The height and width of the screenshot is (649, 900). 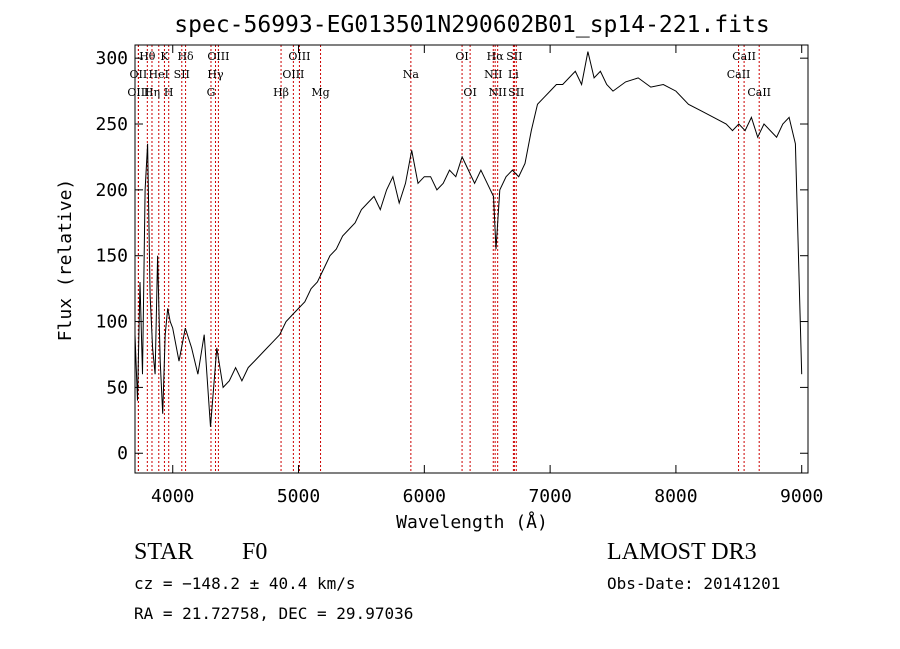 I want to click on y-tick-label: 300, so click(x=111, y=58).